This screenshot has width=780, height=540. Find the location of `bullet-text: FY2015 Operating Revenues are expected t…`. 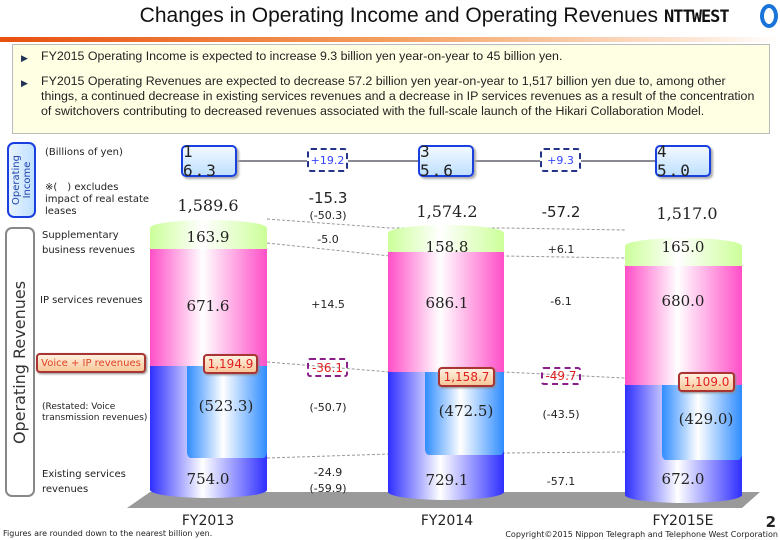

bullet-text: FY2015 Operating Revenues are expected t… is located at coordinates (398, 96).